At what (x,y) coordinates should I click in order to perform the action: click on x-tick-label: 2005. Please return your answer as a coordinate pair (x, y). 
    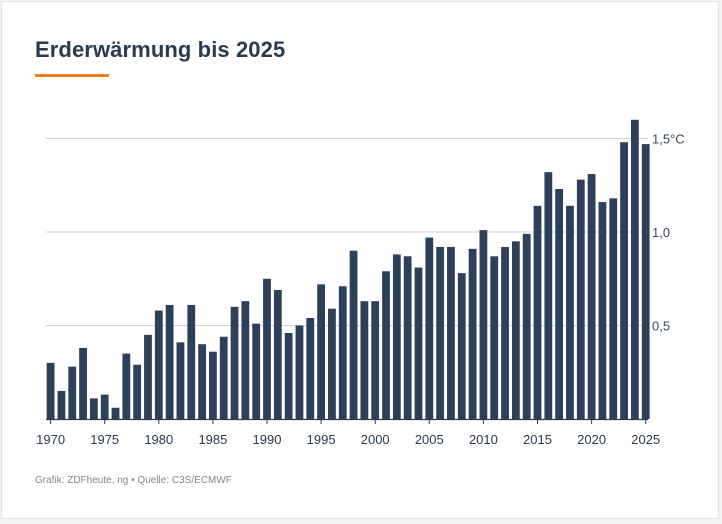
    Looking at the image, I should click on (429, 439).